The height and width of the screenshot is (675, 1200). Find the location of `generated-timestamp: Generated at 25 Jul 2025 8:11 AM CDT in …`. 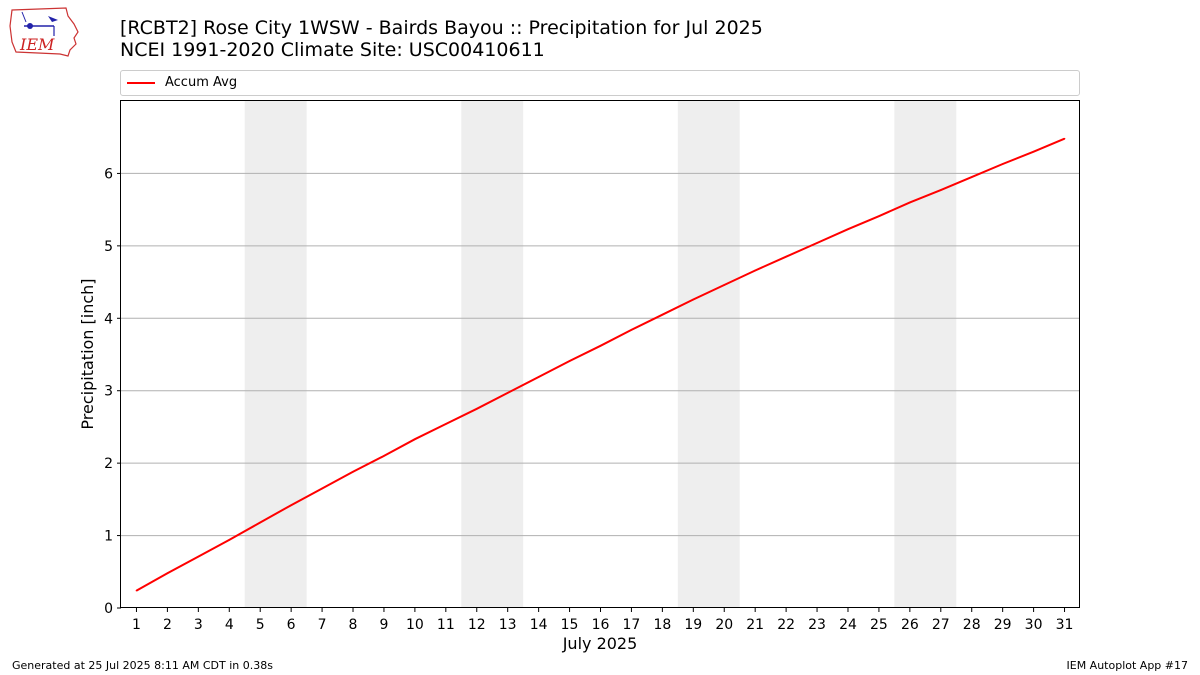

generated-timestamp: Generated at 25 Jul 2025 8:11 AM CDT in … is located at coordinates (142, 665).